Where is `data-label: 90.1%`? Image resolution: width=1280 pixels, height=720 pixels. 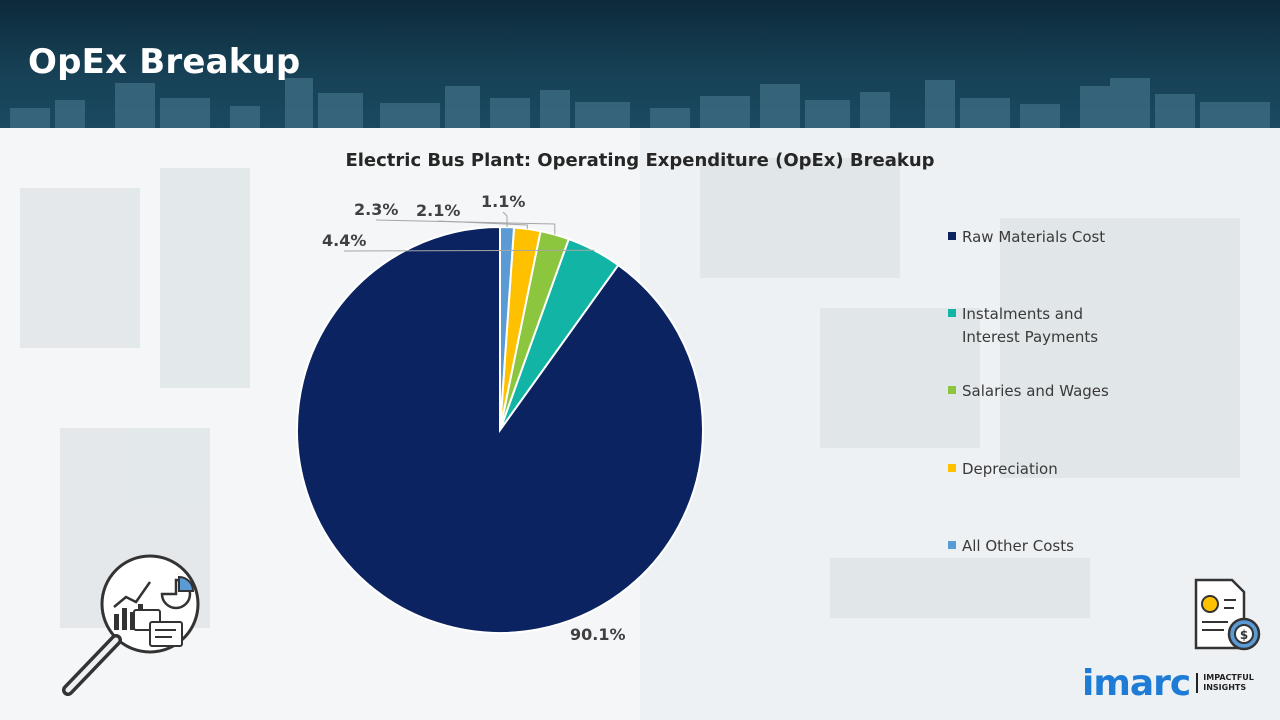
data-label: 90.1% is located at coordinates (598, 634).